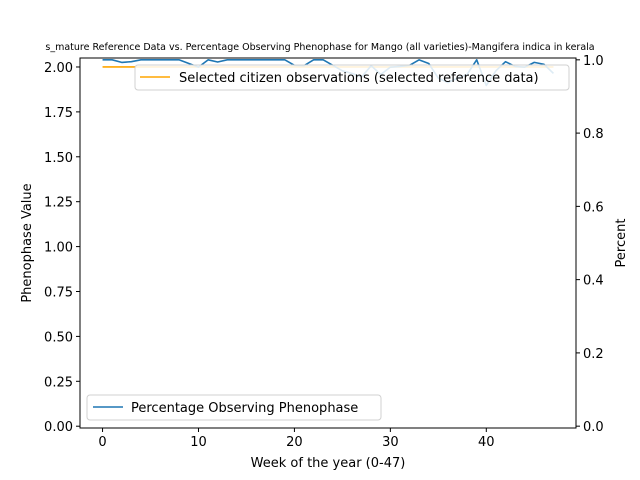 This screenshot has width=640, height=480. What do you see at coordinates (593, 207) in the screenshot?
I see `y2-tick-label: 0.6` at bounding box center [593, 207].